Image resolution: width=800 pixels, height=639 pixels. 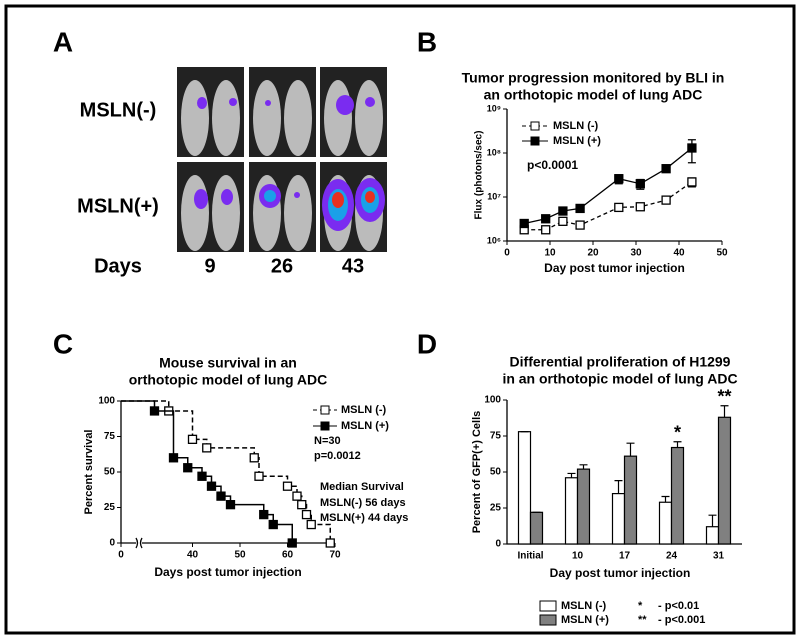 What do you see at coordinates (593, 78) in the screenshot?
I see `chart-title: Tumor progression monitored by BLI in` at bounding box center [593, 78].